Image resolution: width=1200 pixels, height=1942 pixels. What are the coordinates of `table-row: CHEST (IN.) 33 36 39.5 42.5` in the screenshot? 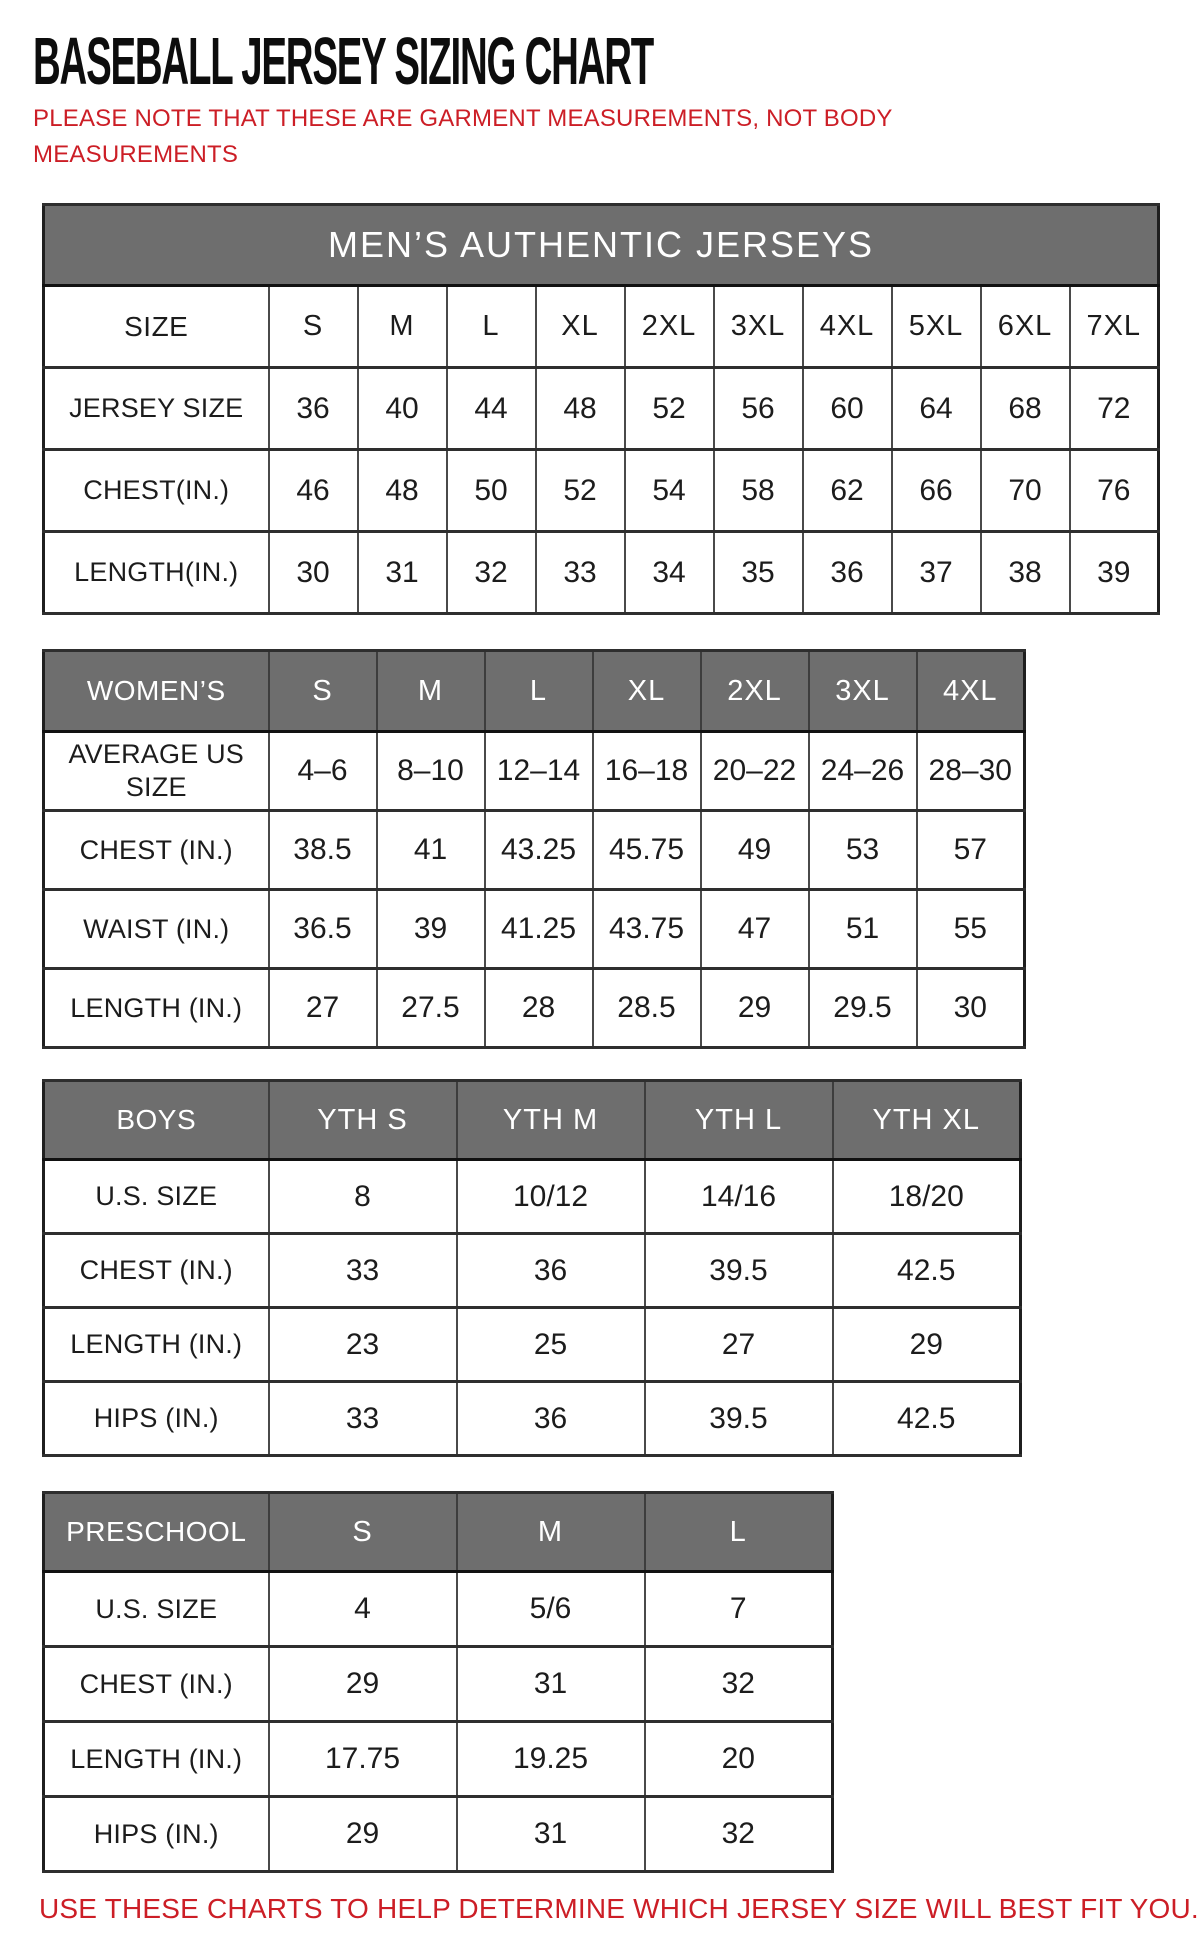 It's located at (532, 1270).